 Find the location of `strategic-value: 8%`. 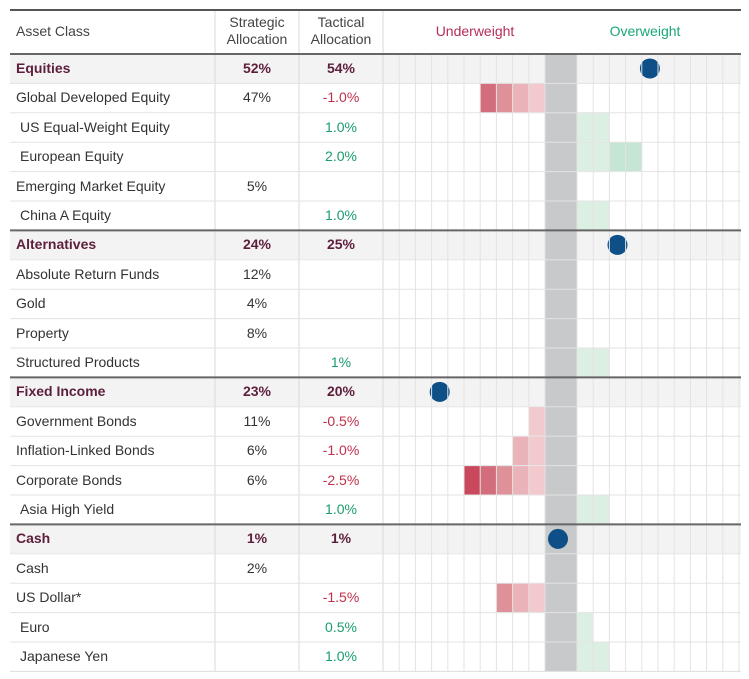

strategic-value: 8% is located at coordinates (257, 332).